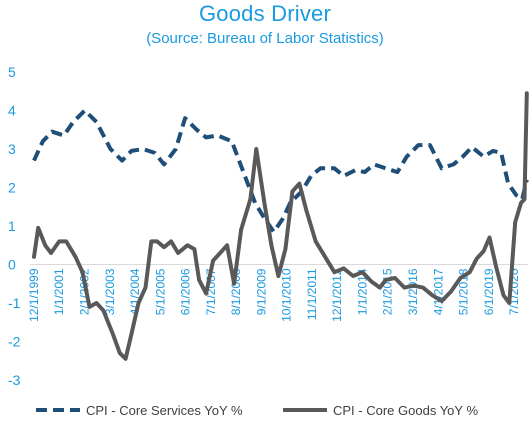 This screenshot has width=530, height=425. What do you see at coordinates (438, 291) in the screenshot?
I see `x-tick-label: 4/1/2017` at bounding box center [438, 291].